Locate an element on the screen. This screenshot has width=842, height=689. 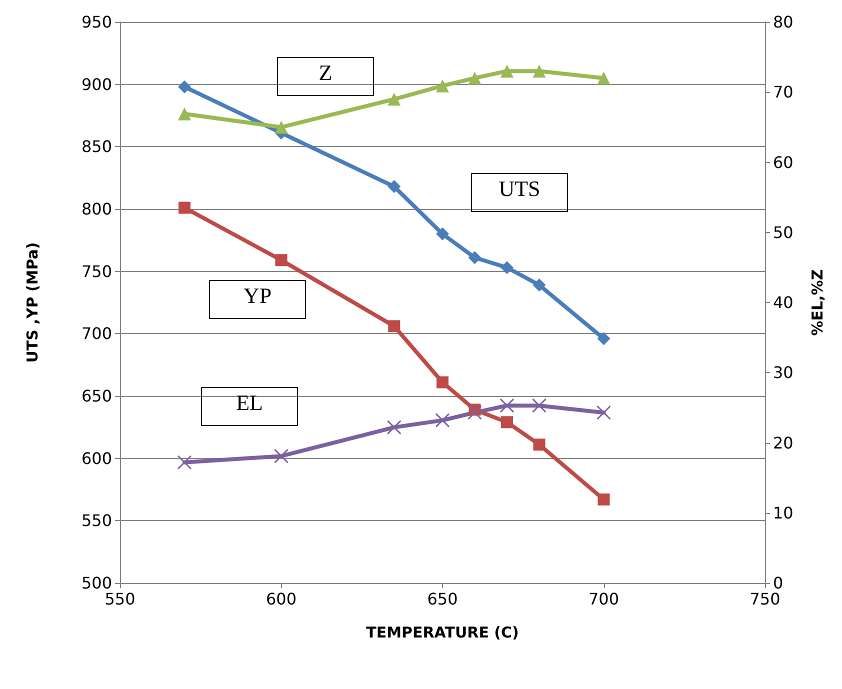
x-tick-label: 750 is located at coordinates (765, 599).